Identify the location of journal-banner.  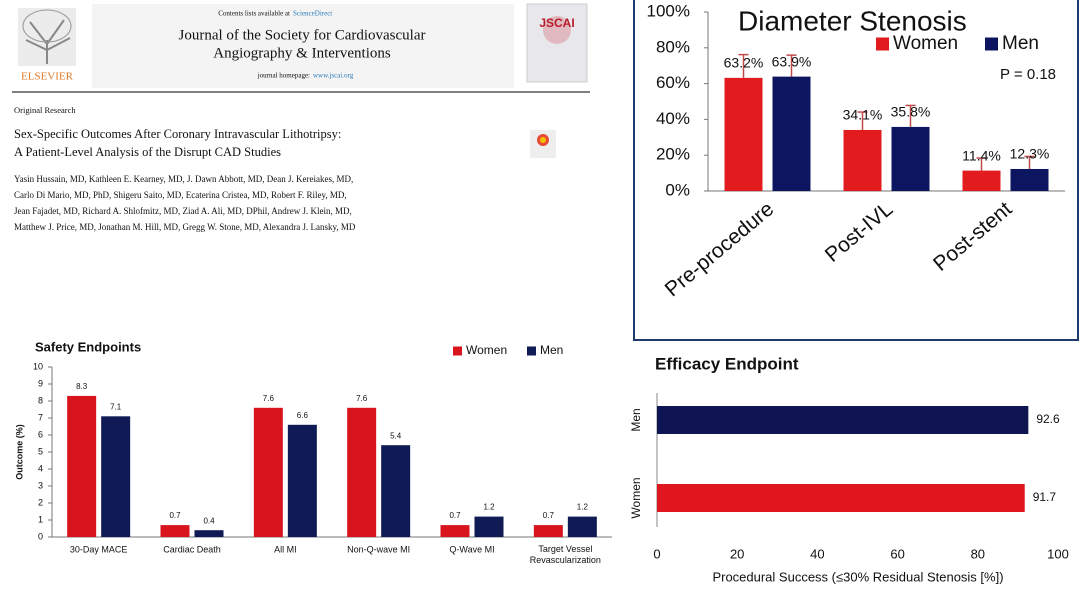
(303, 46).